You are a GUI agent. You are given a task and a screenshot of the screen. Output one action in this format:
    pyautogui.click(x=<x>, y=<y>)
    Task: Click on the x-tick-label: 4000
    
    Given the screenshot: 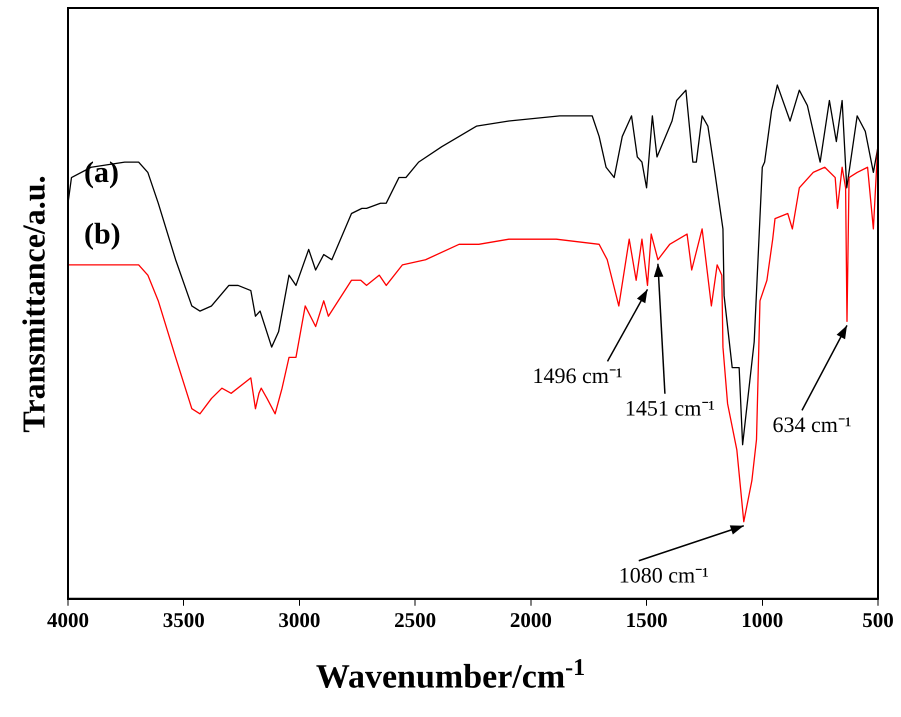 What is the action you would take?
    pyautogui.click(x=68, y=620)
    